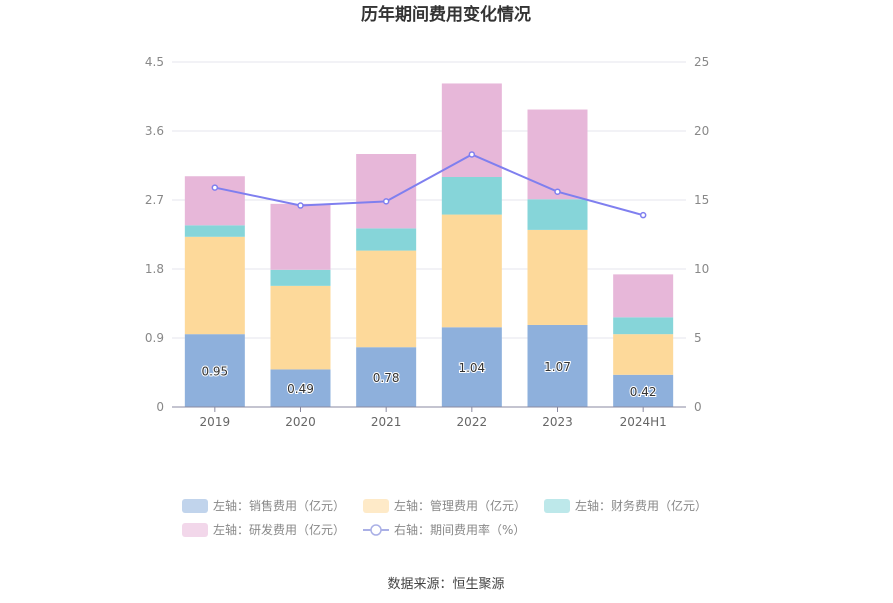  Describe the element at coordinates (446, 14) in the screenshot. I see `chart-title: 历年期间费用变化情况` at that location.